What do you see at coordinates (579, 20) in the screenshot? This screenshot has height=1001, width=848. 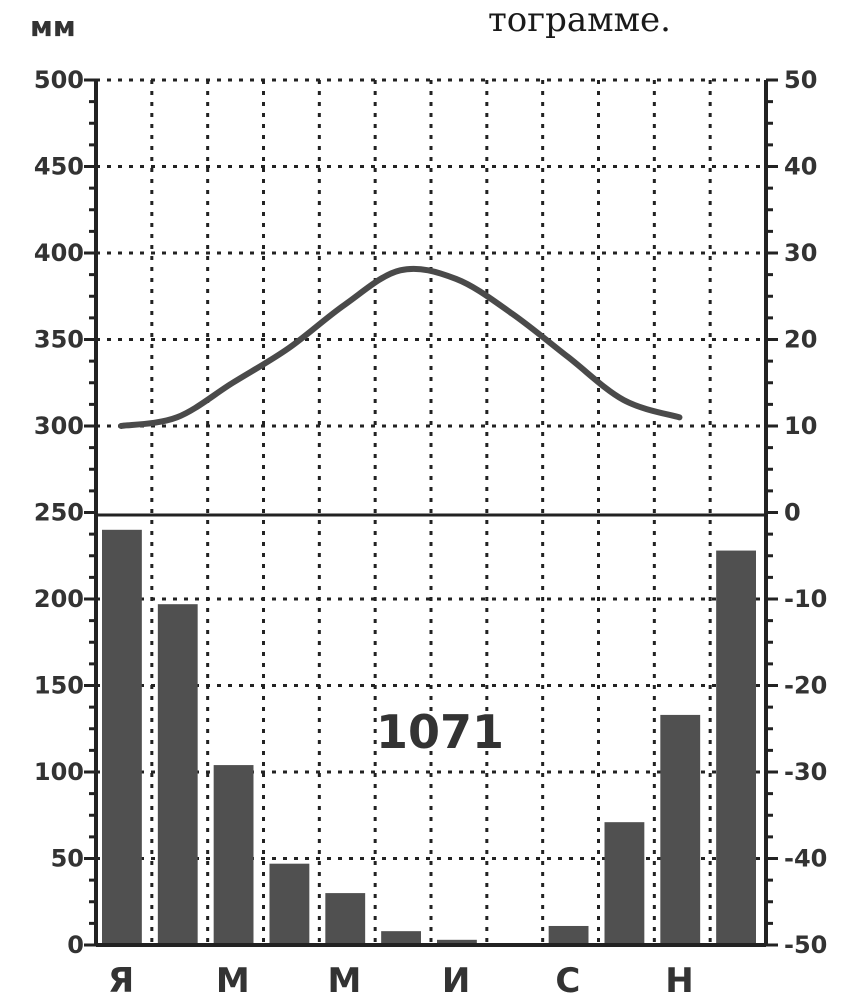 I see `page-caption: тограмме.` at bounding box center [579, 20].